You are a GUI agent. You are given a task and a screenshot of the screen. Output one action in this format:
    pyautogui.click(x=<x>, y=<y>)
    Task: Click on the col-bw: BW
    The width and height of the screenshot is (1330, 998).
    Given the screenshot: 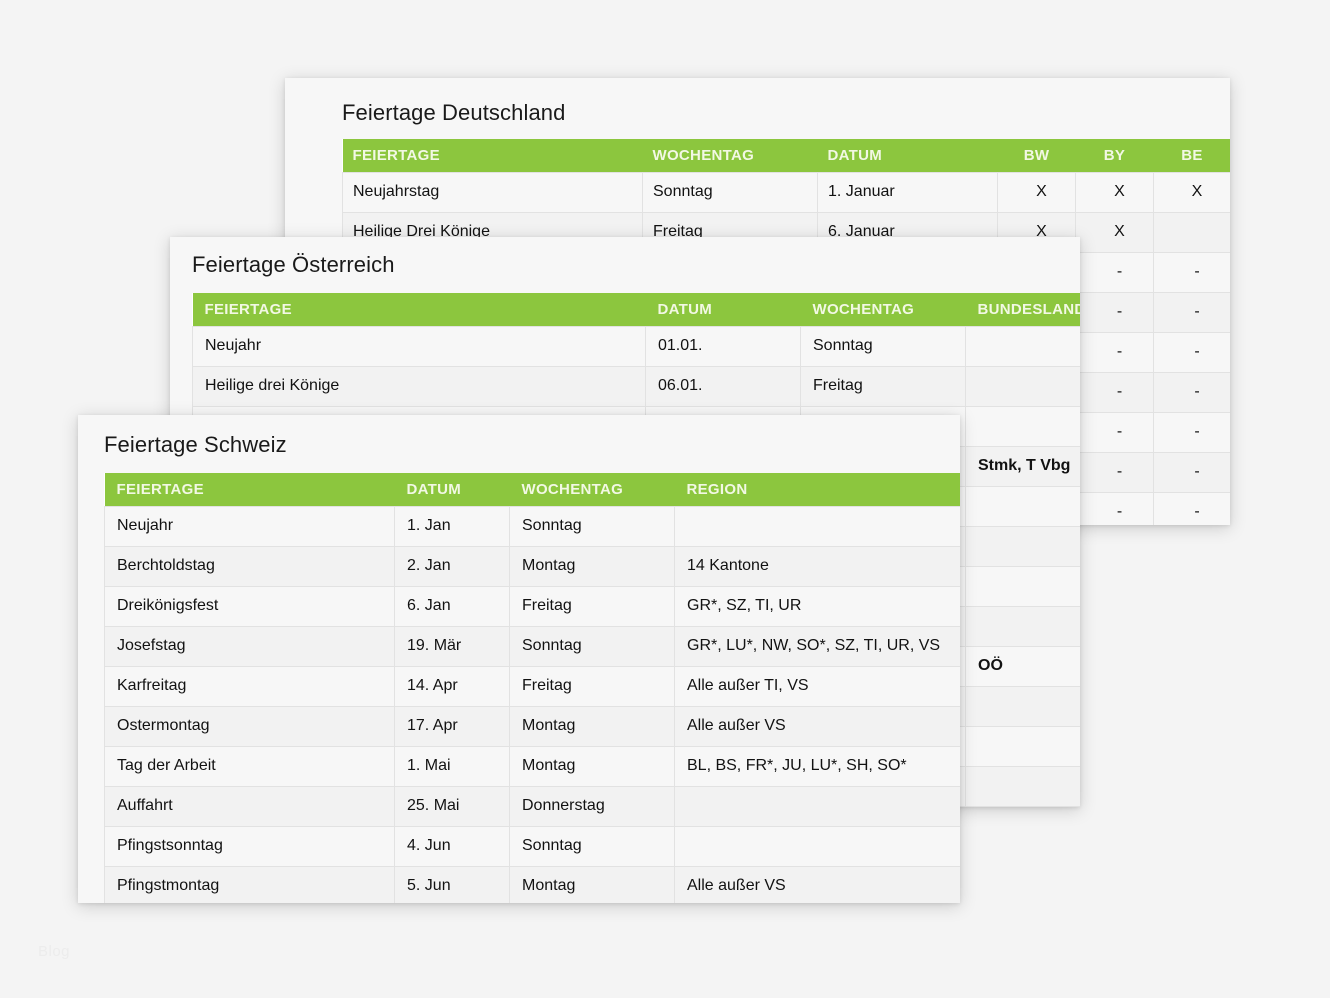 What is the action you would take?
    pyautogui.click(x=1036, y=155)
    